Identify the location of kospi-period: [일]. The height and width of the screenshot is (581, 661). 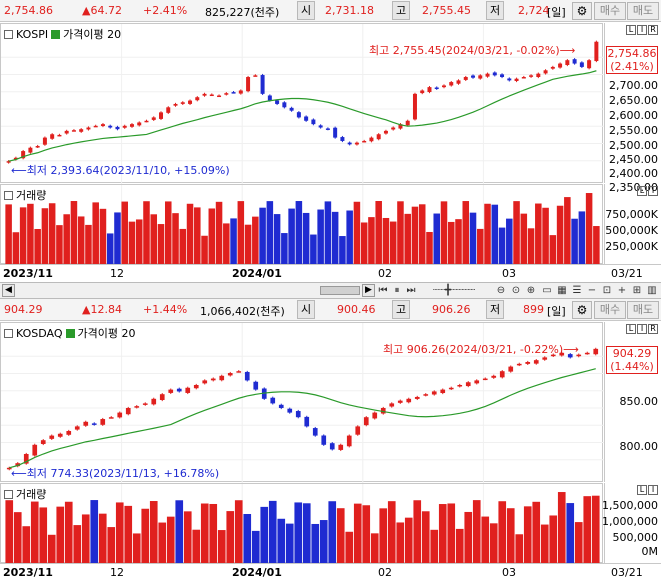
(556, 12).